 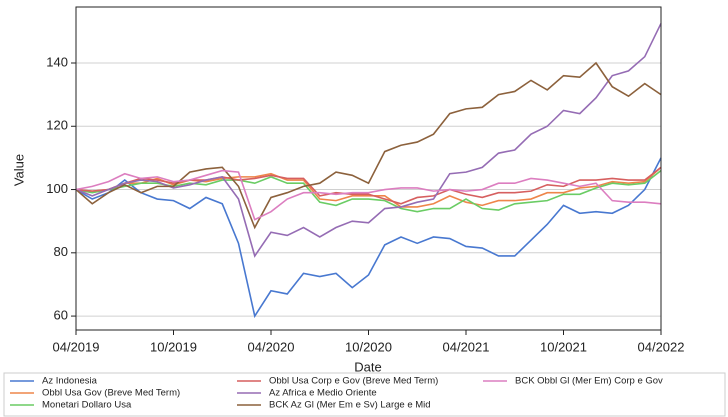 What do you see at coordinates (353, 381) in the screenshot?
I see `legend-label: Obbl Usa Corp e Gov (Breve Med Term)` at bounding box center [353, 381].